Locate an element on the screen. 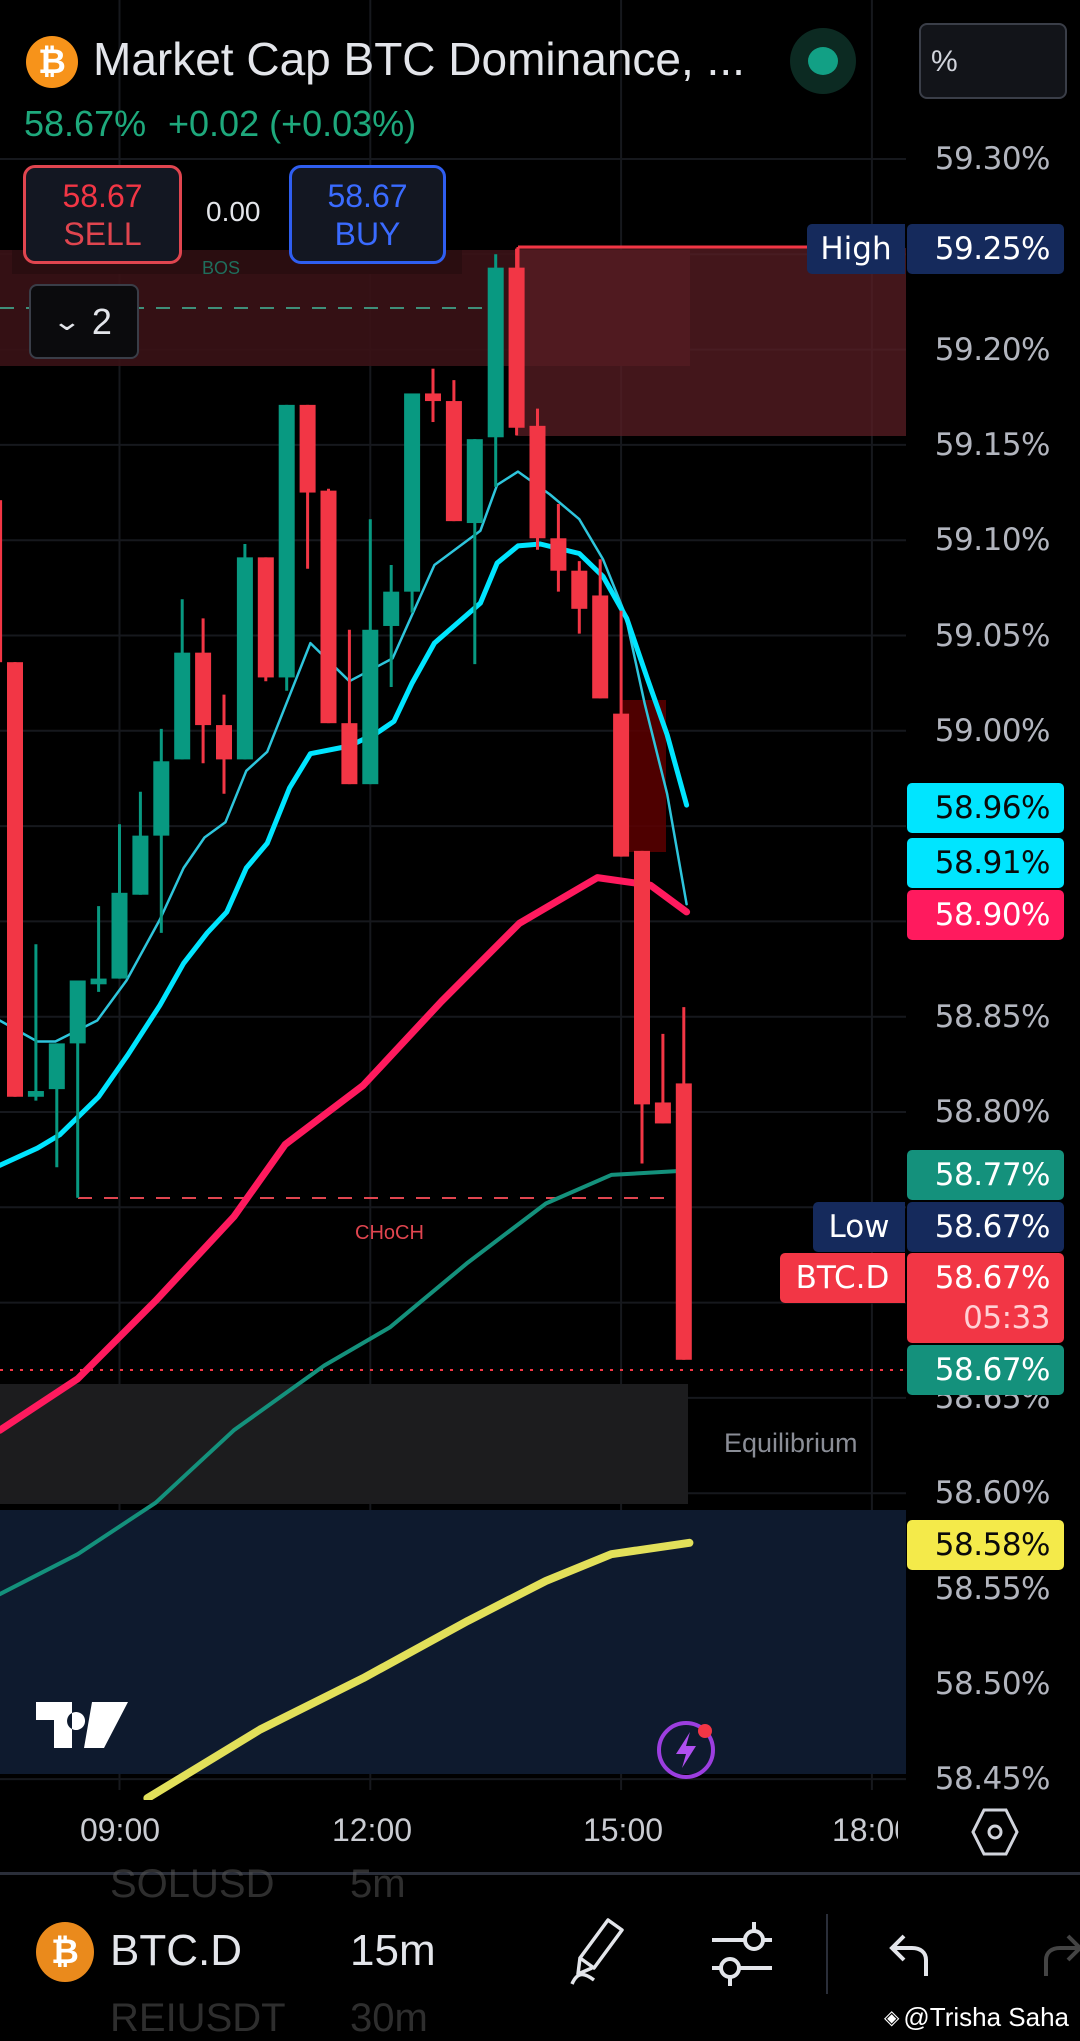 This screenshot has height=2041, width=1080. price-tick: 58.60% is located at coordinates (992, 1493).